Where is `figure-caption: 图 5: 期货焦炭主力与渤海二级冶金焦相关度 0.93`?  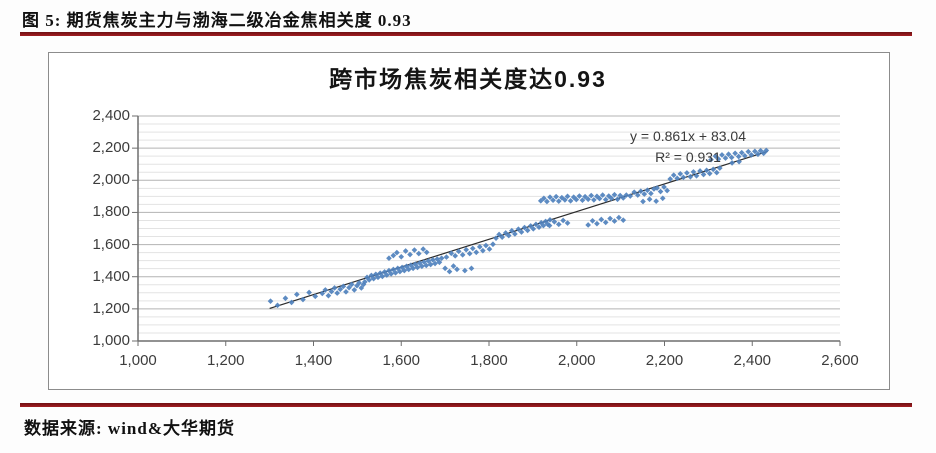
figure-caption: 图 5: 期货焦炭主力与渤海二级冶金焦相关度 0.93 is located at coordinates (217, 20).